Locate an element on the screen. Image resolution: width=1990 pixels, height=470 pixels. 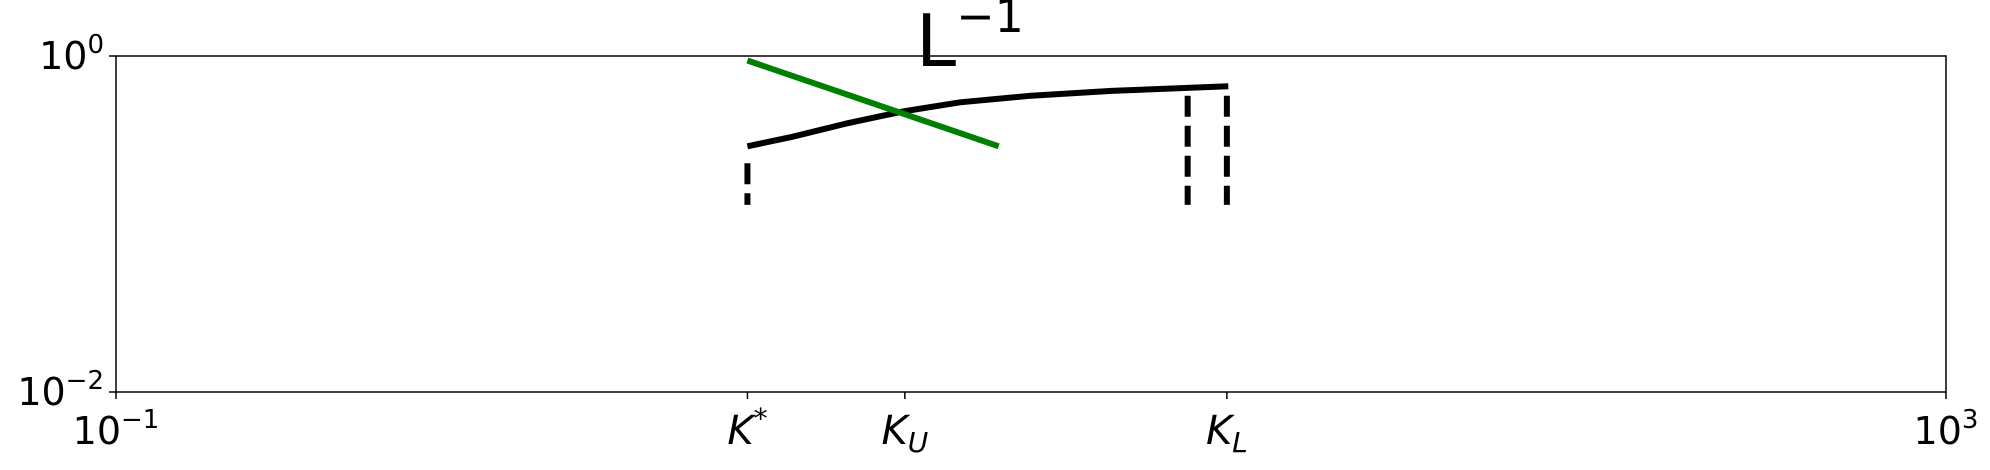
x-axis: 10⁻¹ 10³ is located at coordinates (1026, 422).